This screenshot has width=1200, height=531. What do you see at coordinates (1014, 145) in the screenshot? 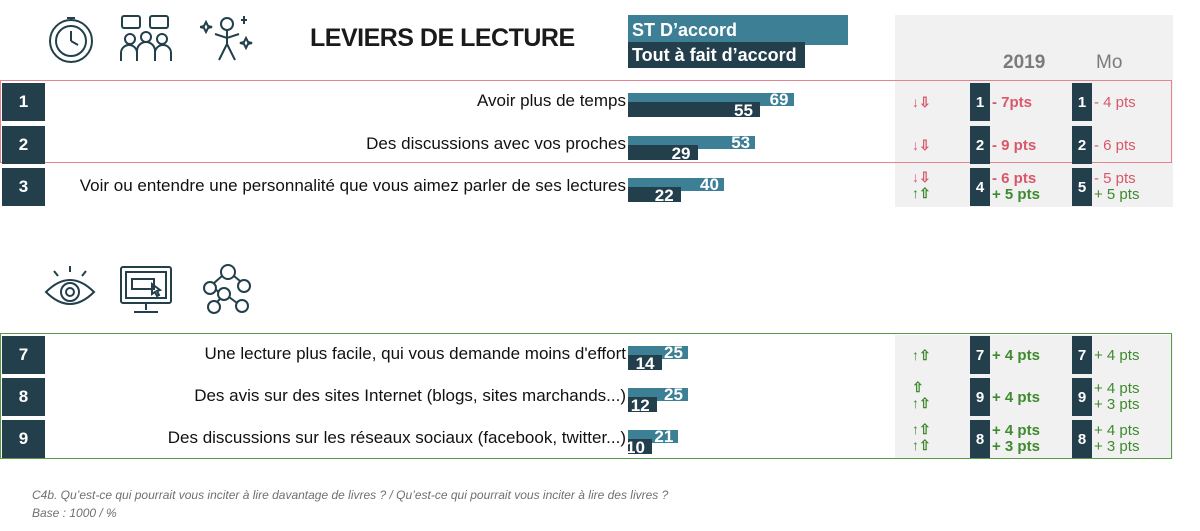
I see `delta-2019: - 9 pts` at bounding box center [1014, 145].